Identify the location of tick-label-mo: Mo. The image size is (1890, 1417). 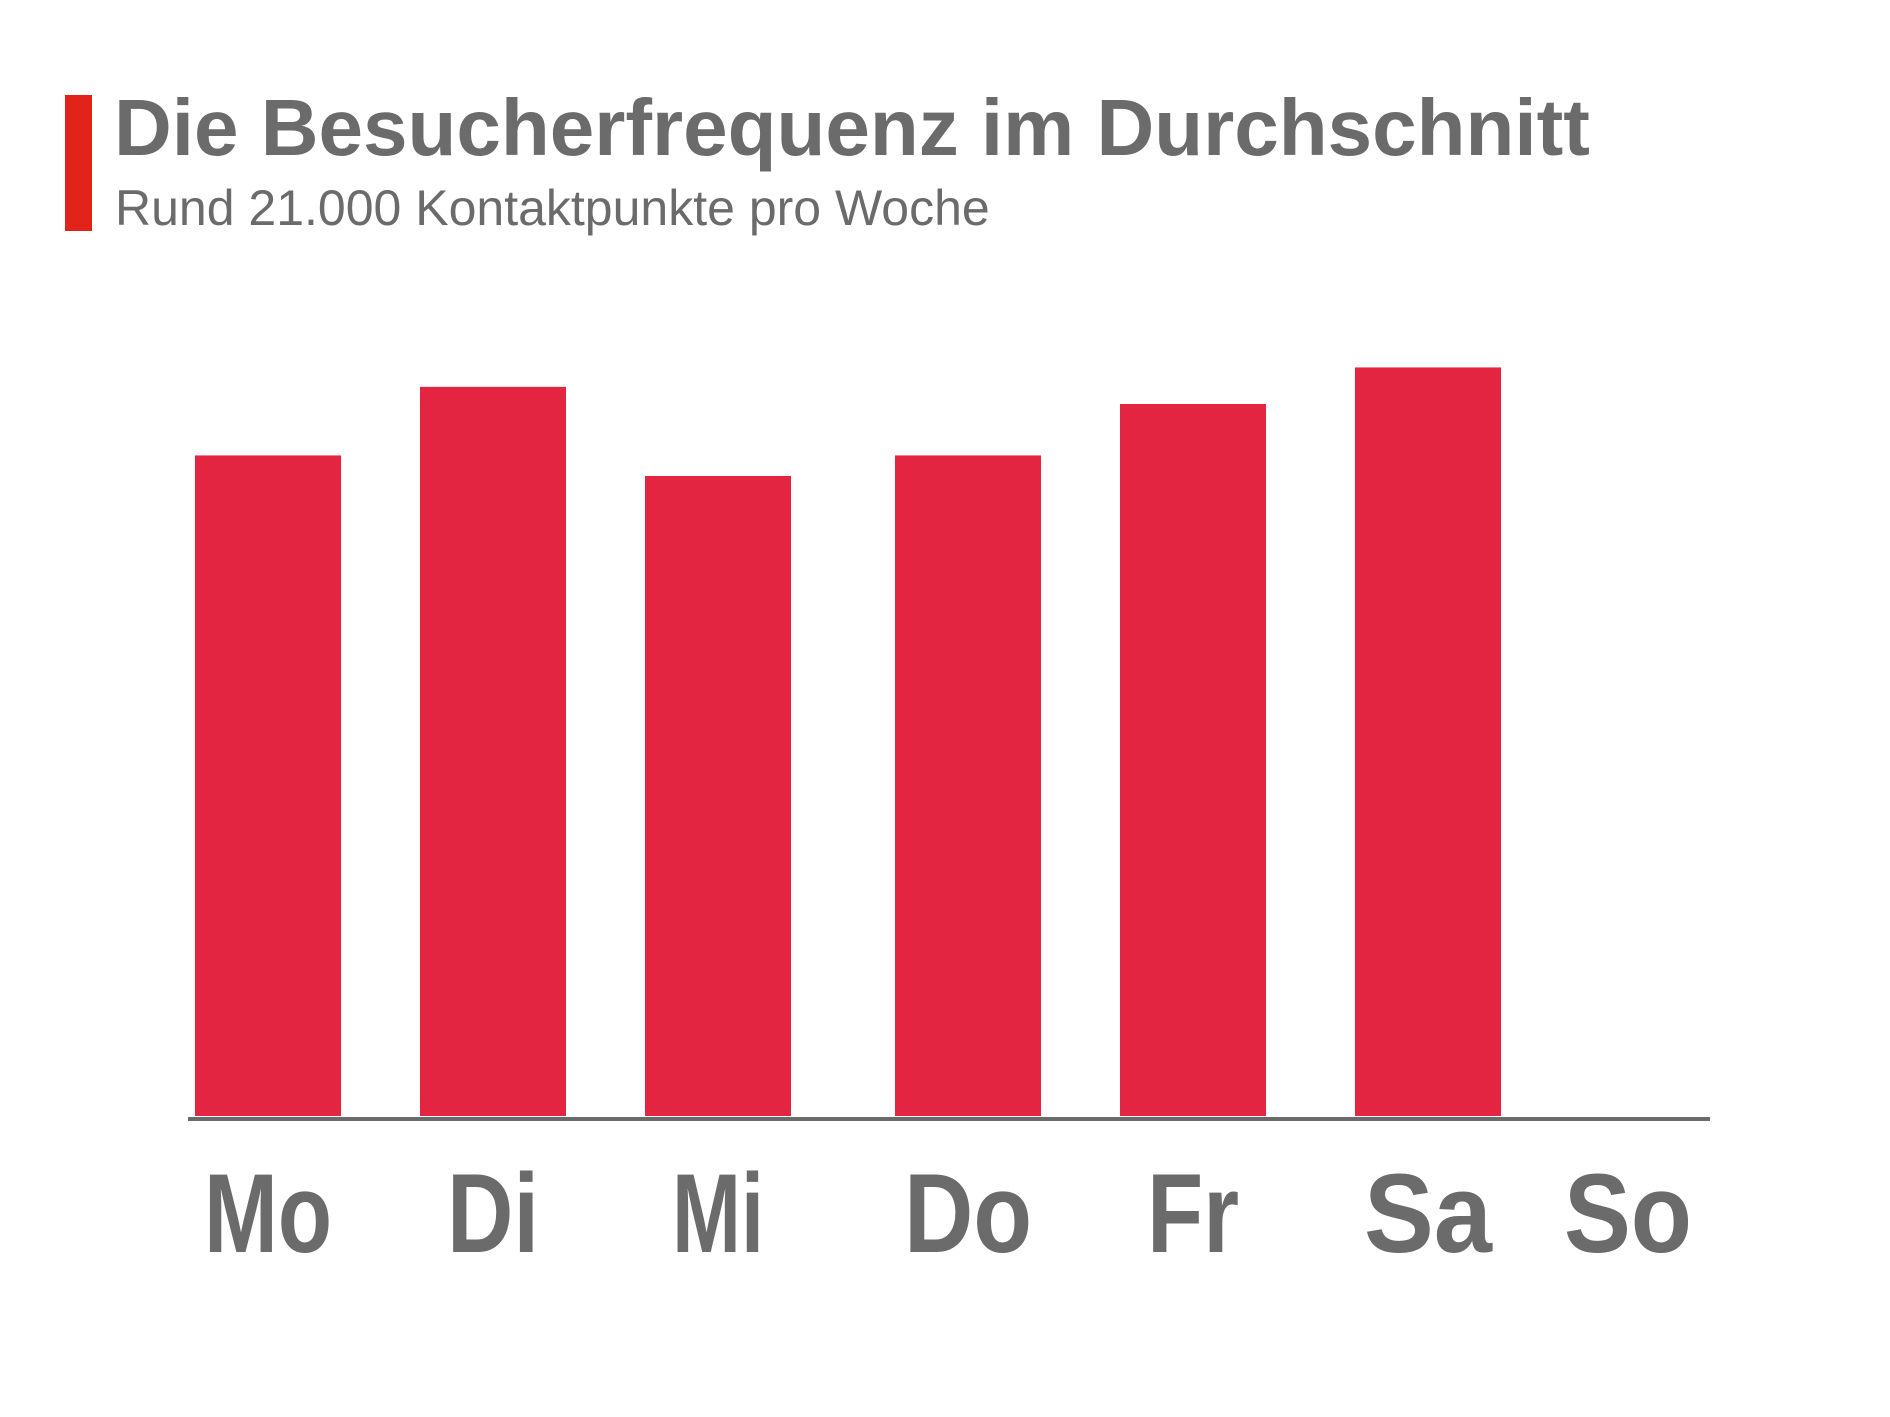
(268, 1213).